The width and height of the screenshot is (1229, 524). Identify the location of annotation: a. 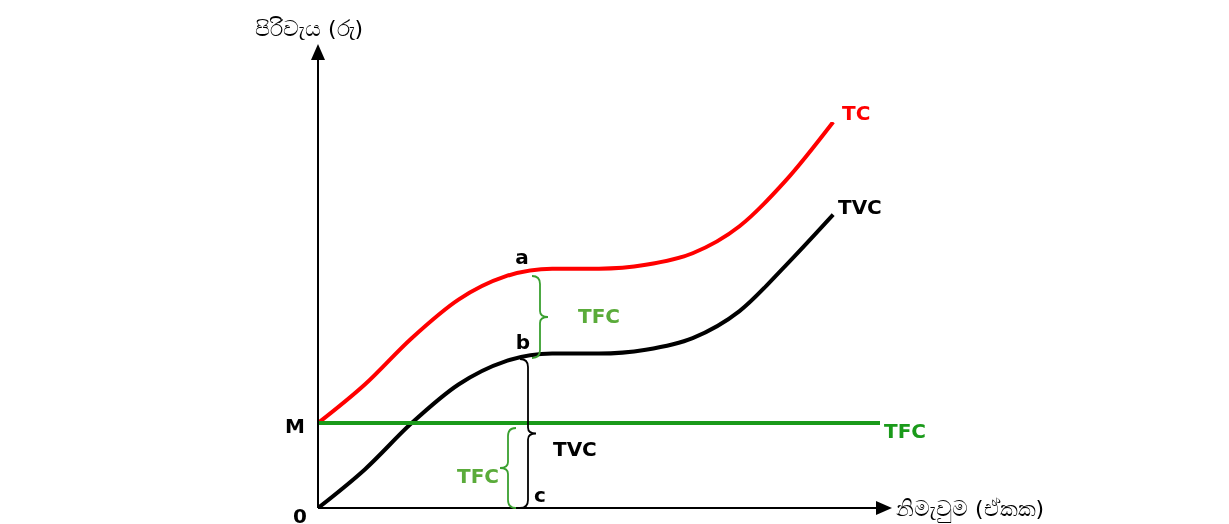
(522, 257).